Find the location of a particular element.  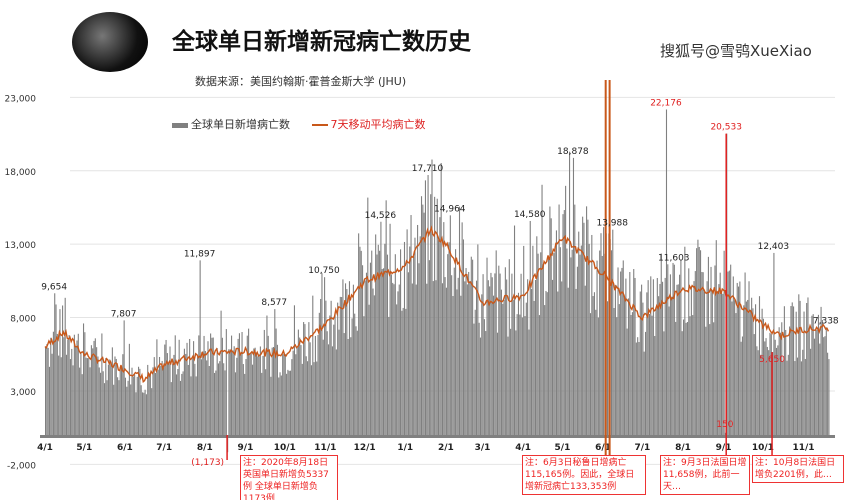

data-label: 14,964 is located at coordinates (450, 209).